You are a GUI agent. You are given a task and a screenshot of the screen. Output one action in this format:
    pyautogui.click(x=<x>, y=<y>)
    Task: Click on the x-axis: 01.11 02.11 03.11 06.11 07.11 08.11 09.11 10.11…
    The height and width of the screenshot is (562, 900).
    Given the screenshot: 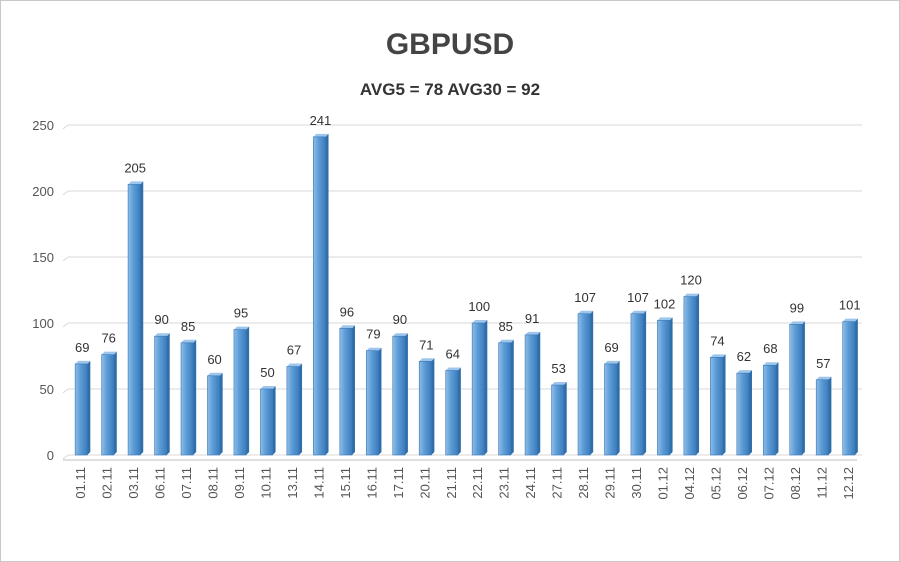 What is the action you would take?
    pyautogui.click(x=464, y=483)
    